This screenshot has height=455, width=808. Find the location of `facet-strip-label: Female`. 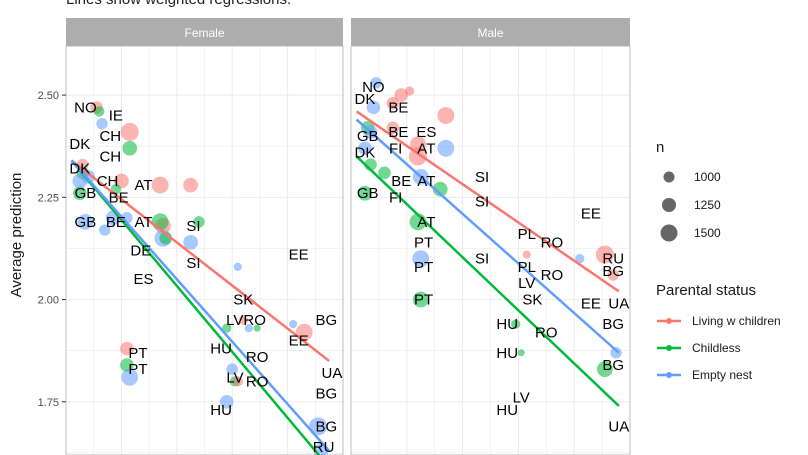

facet-strip-label: Female is located at coordinates (204, 33).